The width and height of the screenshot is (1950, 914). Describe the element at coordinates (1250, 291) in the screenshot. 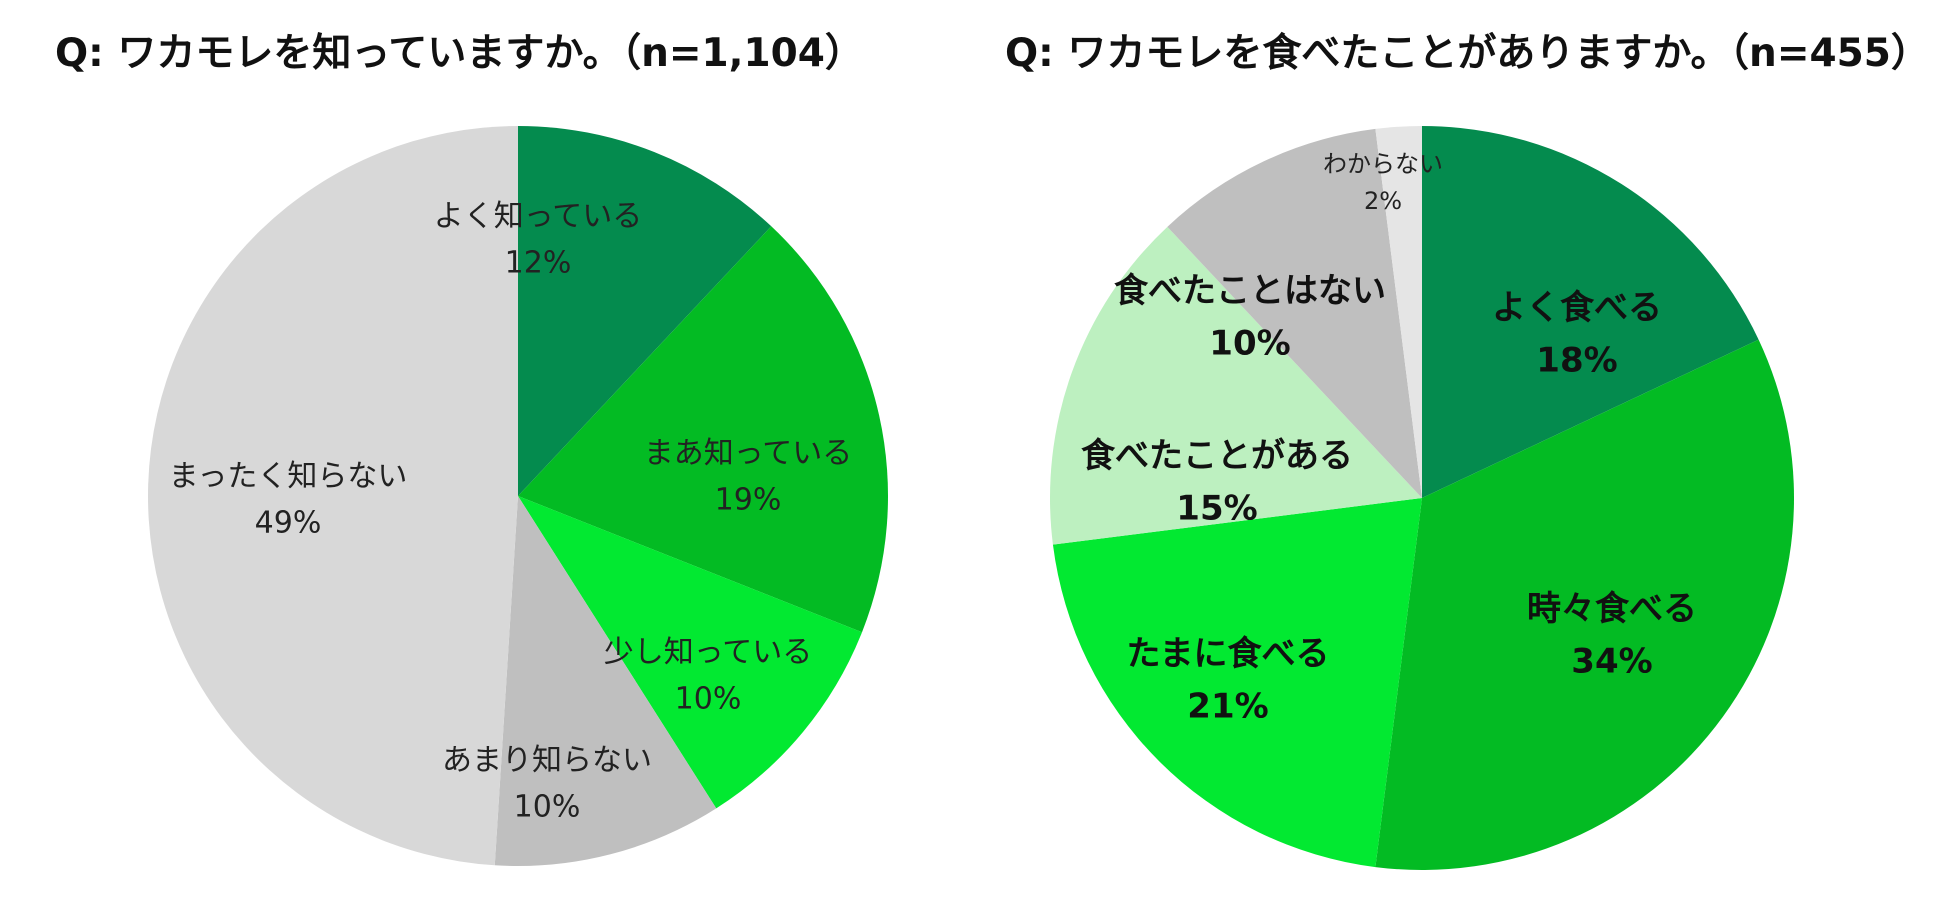

I see `slice-label: 食べたことはない` at that location.